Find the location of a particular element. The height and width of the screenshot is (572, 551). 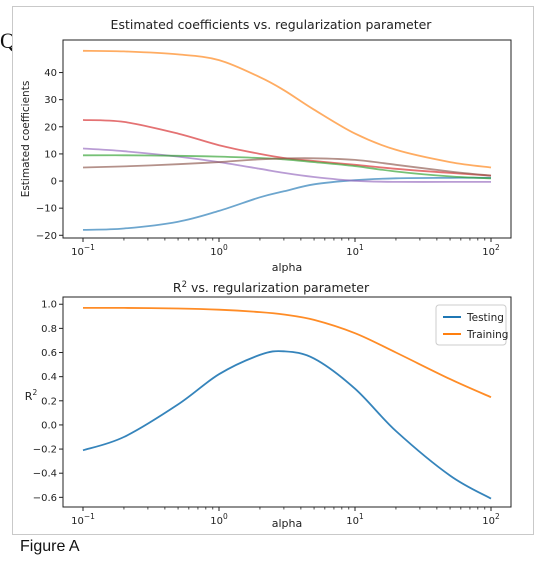

r2-ylabel-sup: 2 is located at coordinates (34, 392).